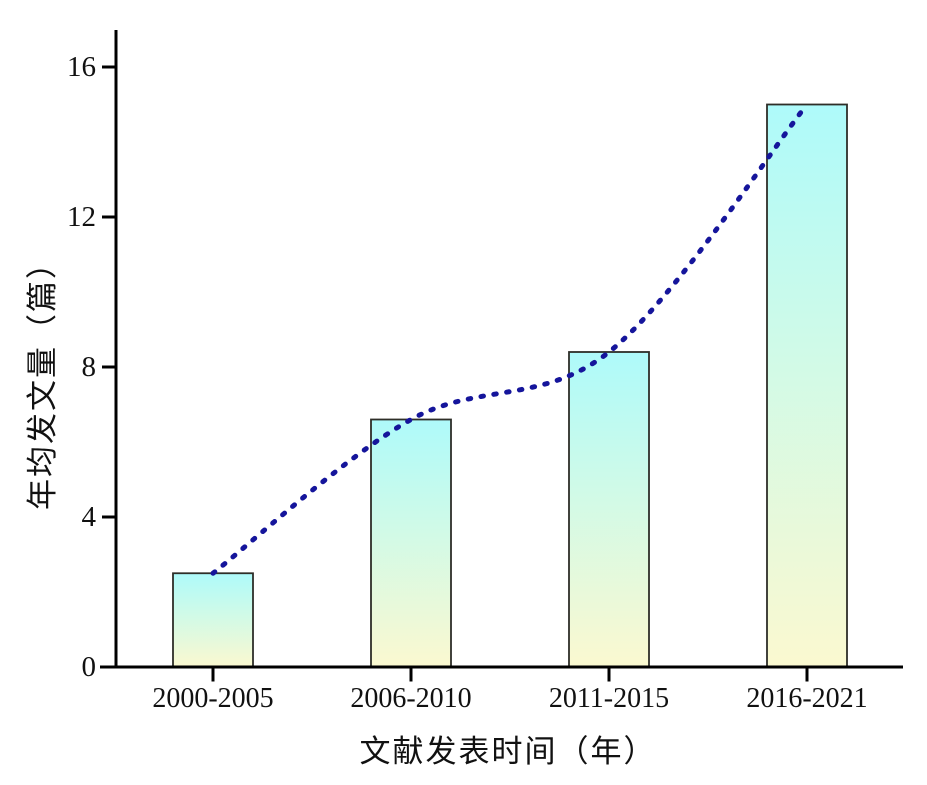 The height and width of the screenshot is (785, 927). What do you see at coordinates (213, 620) in the screenshot?
I see `bar-2000-2005` at bounding box center [213, 620].